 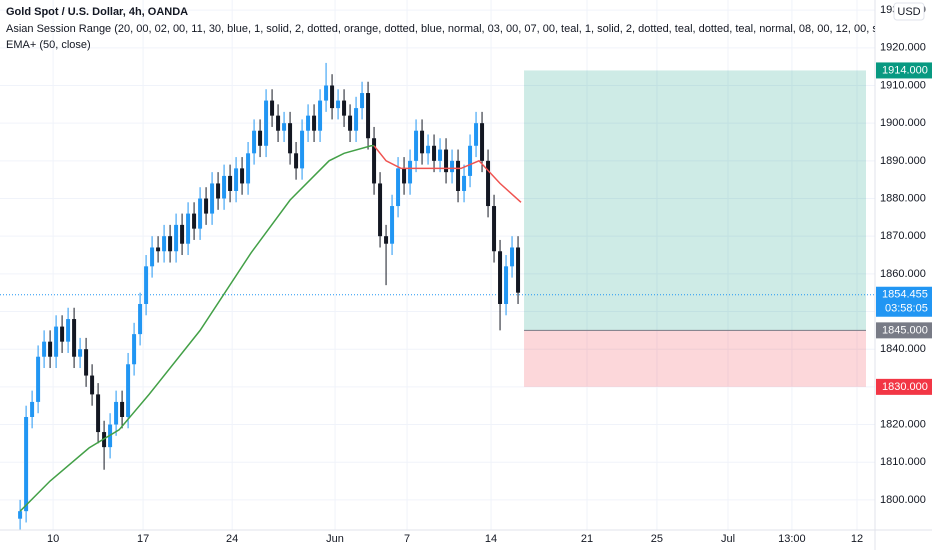 I want to click on countdown-label: 03:58:05, so click(x=906, y=309).